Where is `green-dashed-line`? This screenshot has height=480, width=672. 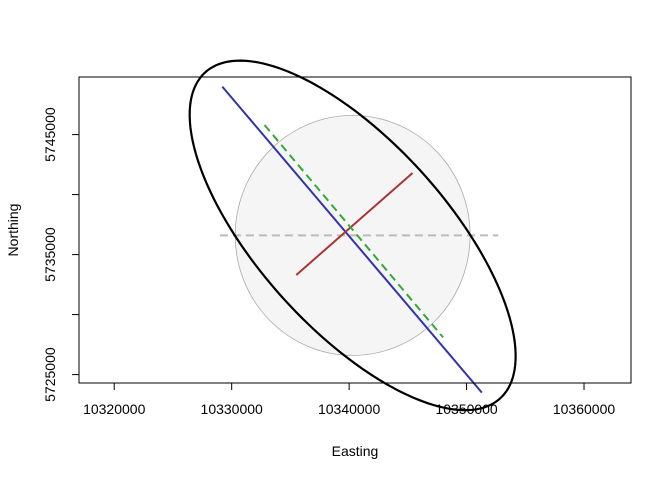 green-dashed-line is located at coordinates (353, 231).